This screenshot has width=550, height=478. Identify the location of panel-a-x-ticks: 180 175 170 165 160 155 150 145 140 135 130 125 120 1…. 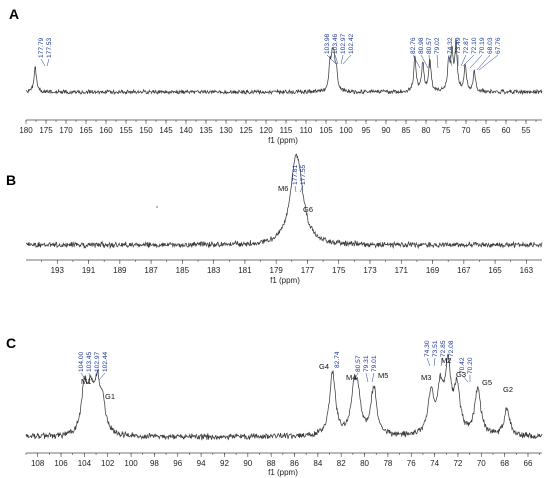
(278, 127).